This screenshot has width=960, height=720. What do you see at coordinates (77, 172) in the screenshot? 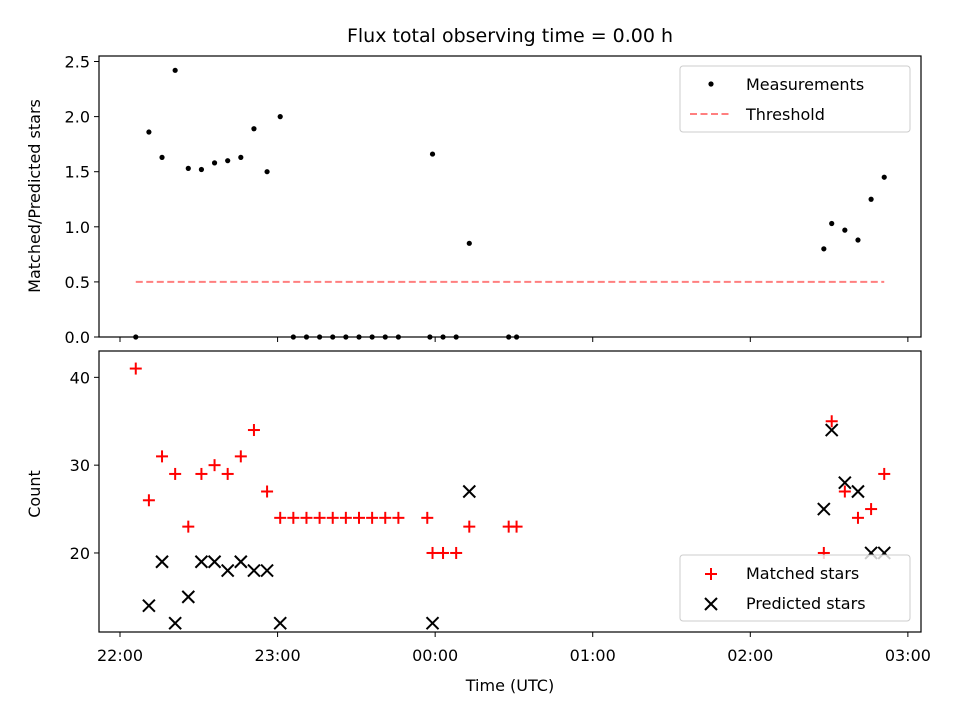
I see `y-tick-label: 1.5` at bounding box center [77, 172].